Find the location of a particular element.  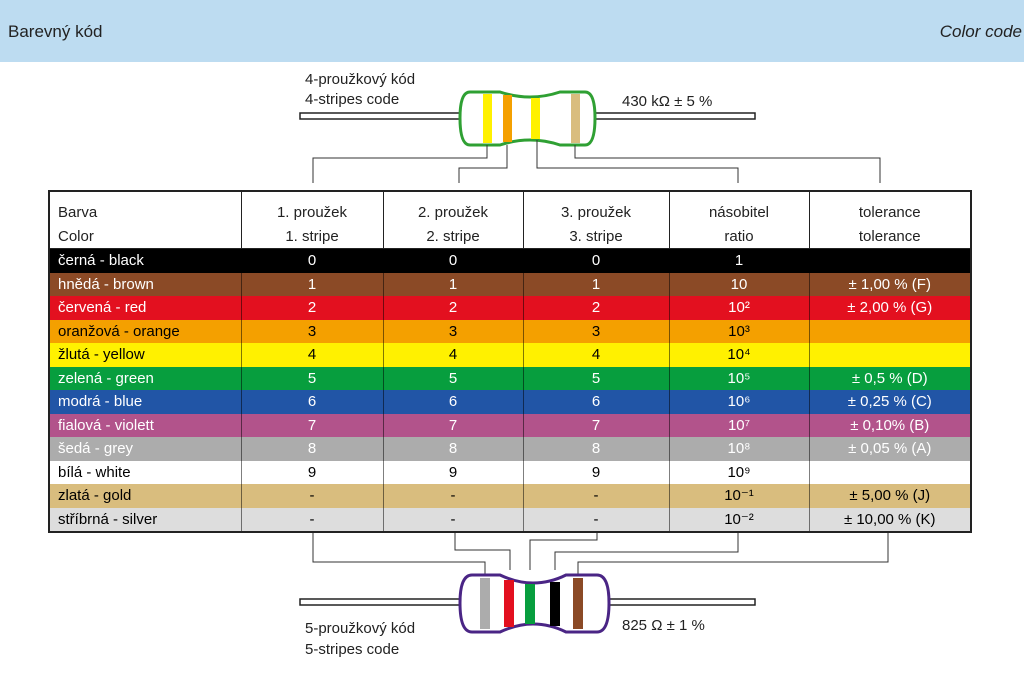

cell: ± 0,05 % (A) is located at coordinates (889, 449).